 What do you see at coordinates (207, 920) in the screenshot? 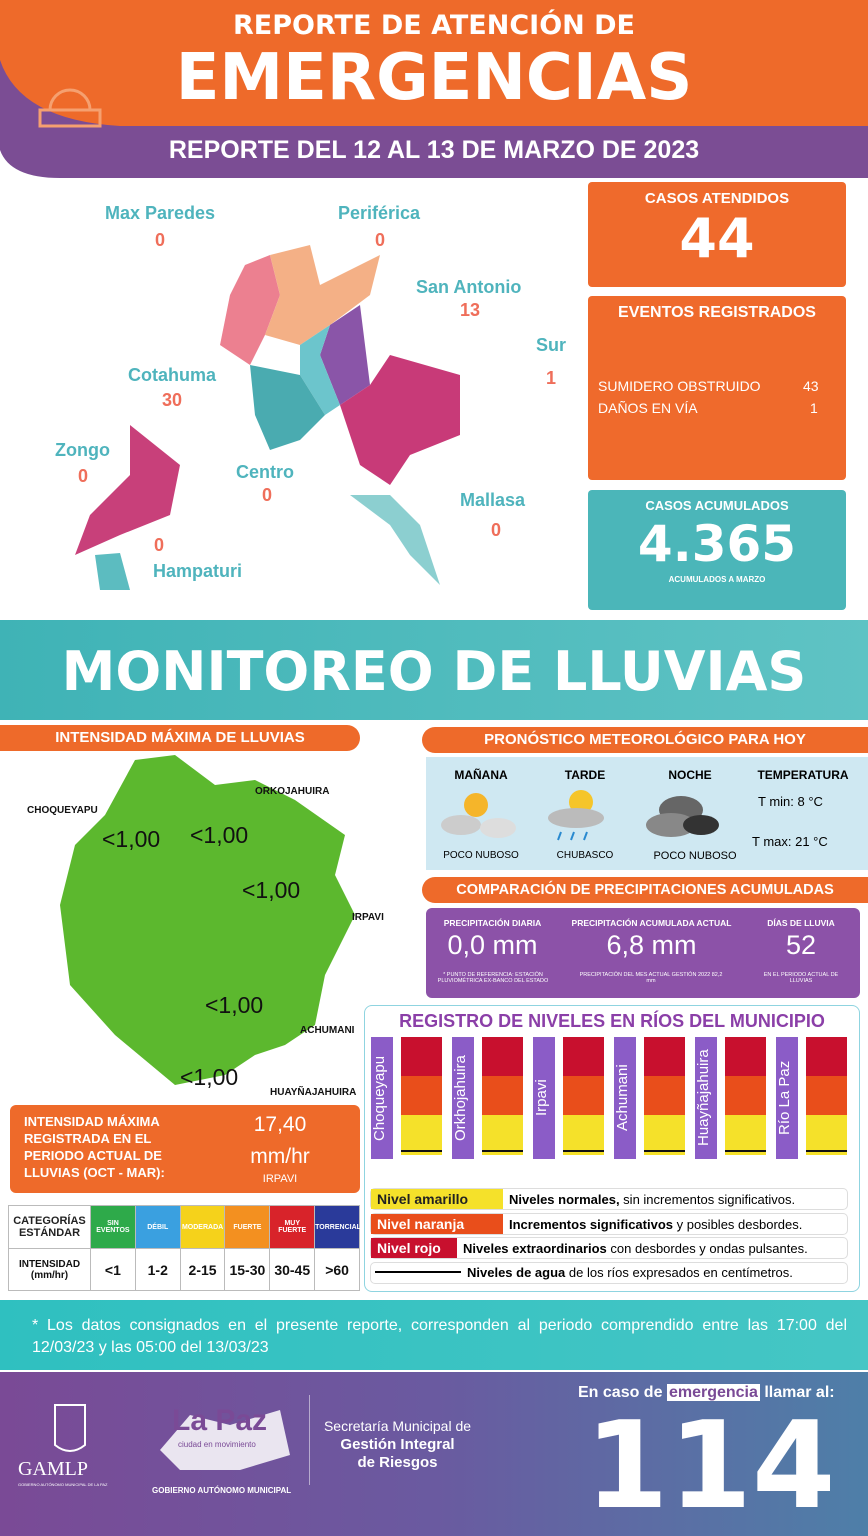
I see `intensity-map` at bounding box center [207, 920].